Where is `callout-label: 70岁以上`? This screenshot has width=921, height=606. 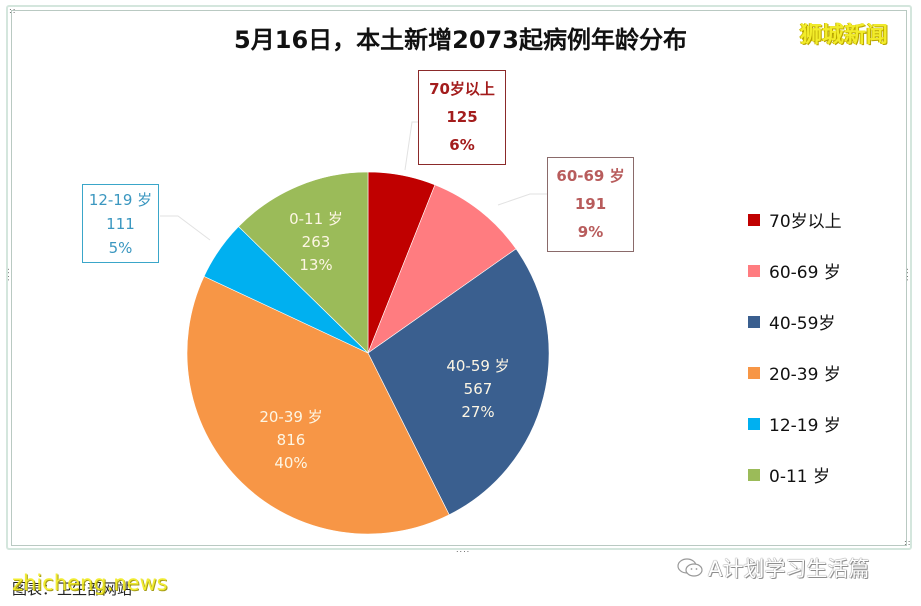 callout-label: 70岁以上 is located at coordinates (462, 89).